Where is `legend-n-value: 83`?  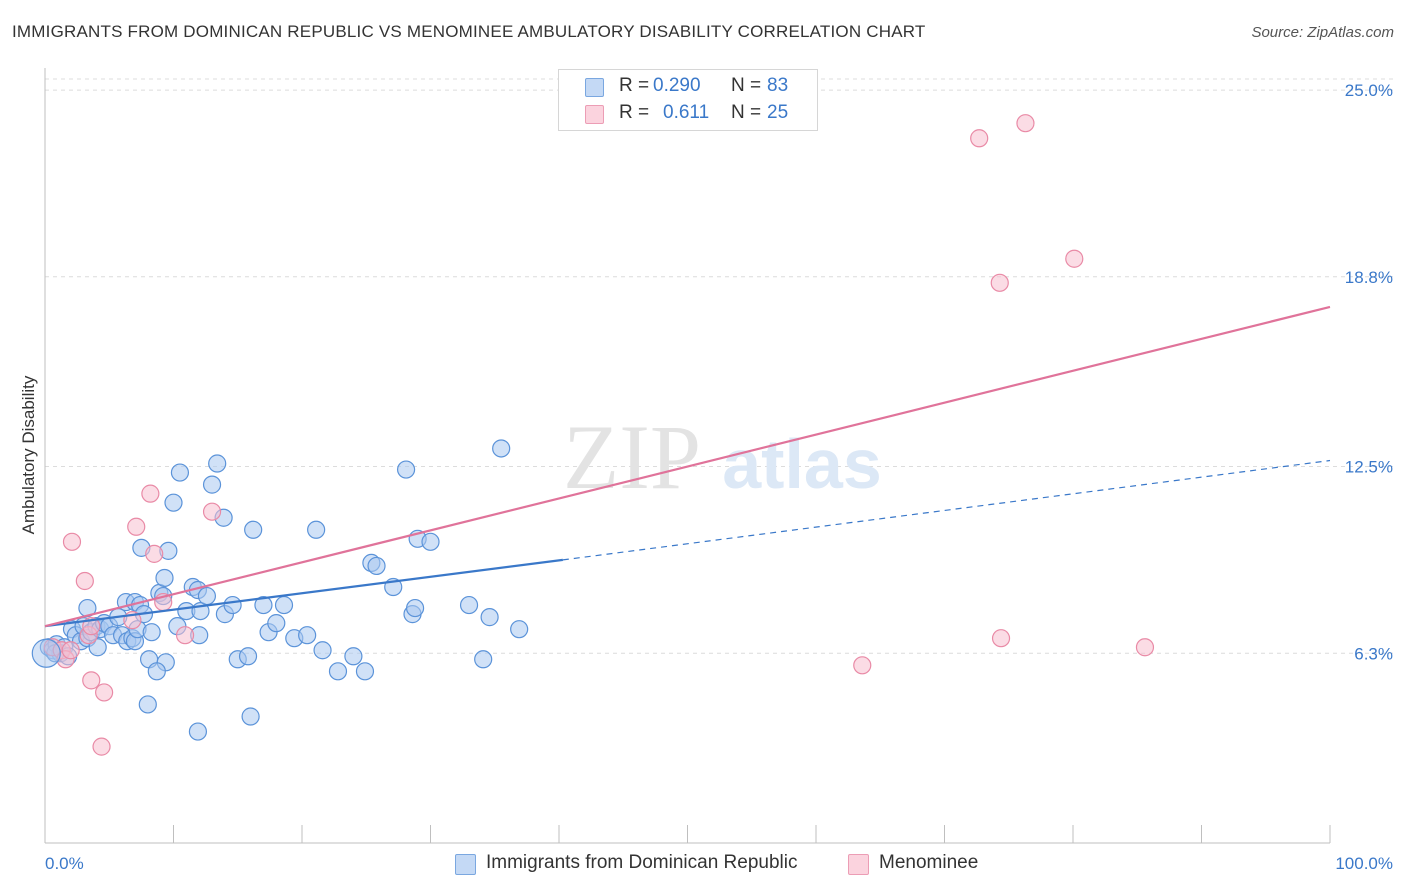 legend-n-value: 83 is located at coordinates (778, 85).